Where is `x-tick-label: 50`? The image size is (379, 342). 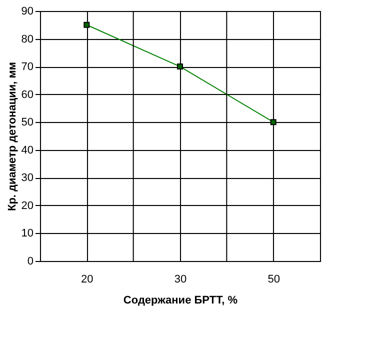 x-tick-label: 50 is located at coordinates (274, 280).